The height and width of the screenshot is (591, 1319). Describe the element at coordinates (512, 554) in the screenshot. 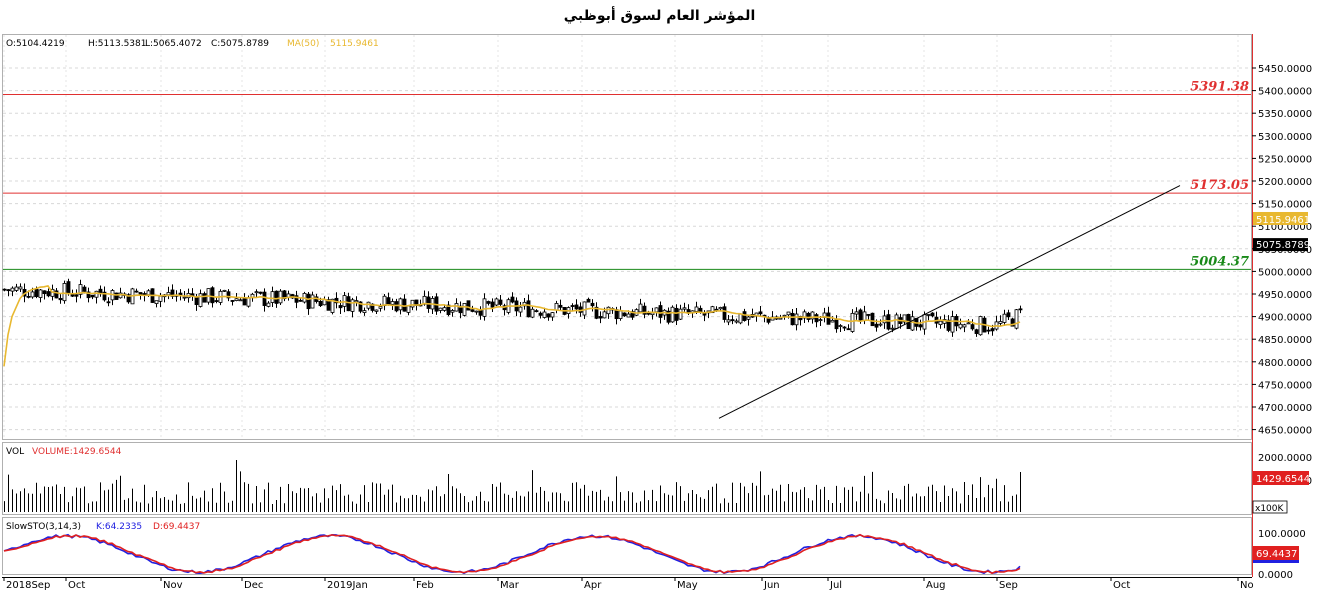

I see `stochastic-lines` at that location.